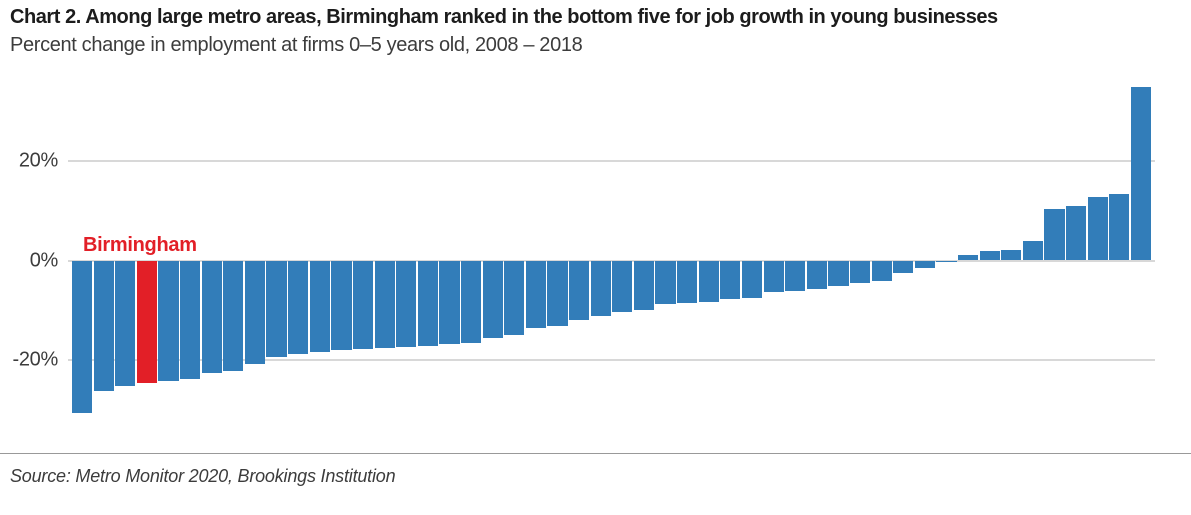 This screenshot has height=515, width=1191. Describe the element at coordinates (147, 321) in the screenshot. I see `bar-birmingham` at that location.